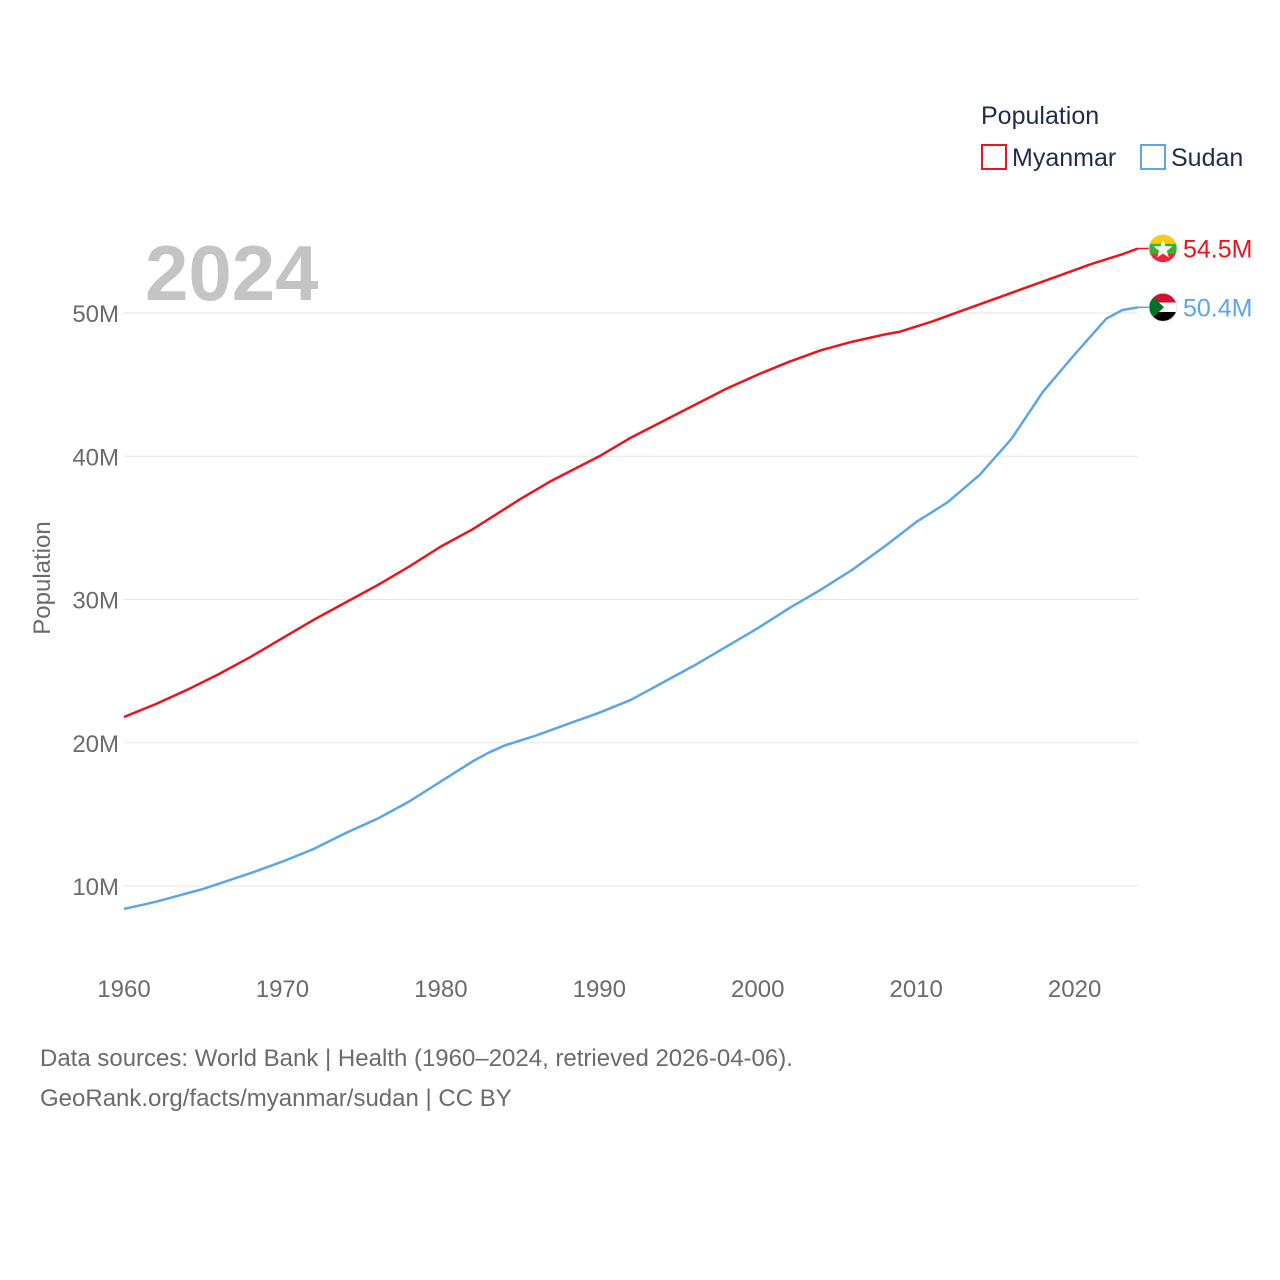  Describe the element at coordinates (1040, 116) in the screenshot. I see `legend-title: Population` at that location.